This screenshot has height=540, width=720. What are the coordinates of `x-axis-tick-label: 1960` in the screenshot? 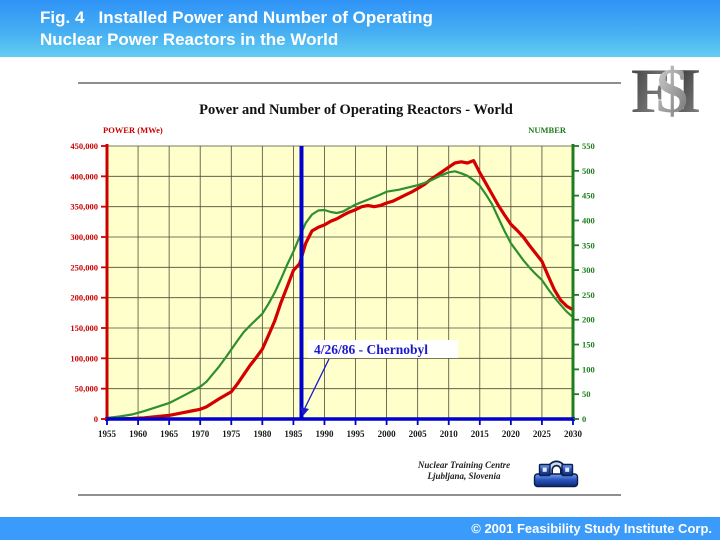 It's located at (138, 434).